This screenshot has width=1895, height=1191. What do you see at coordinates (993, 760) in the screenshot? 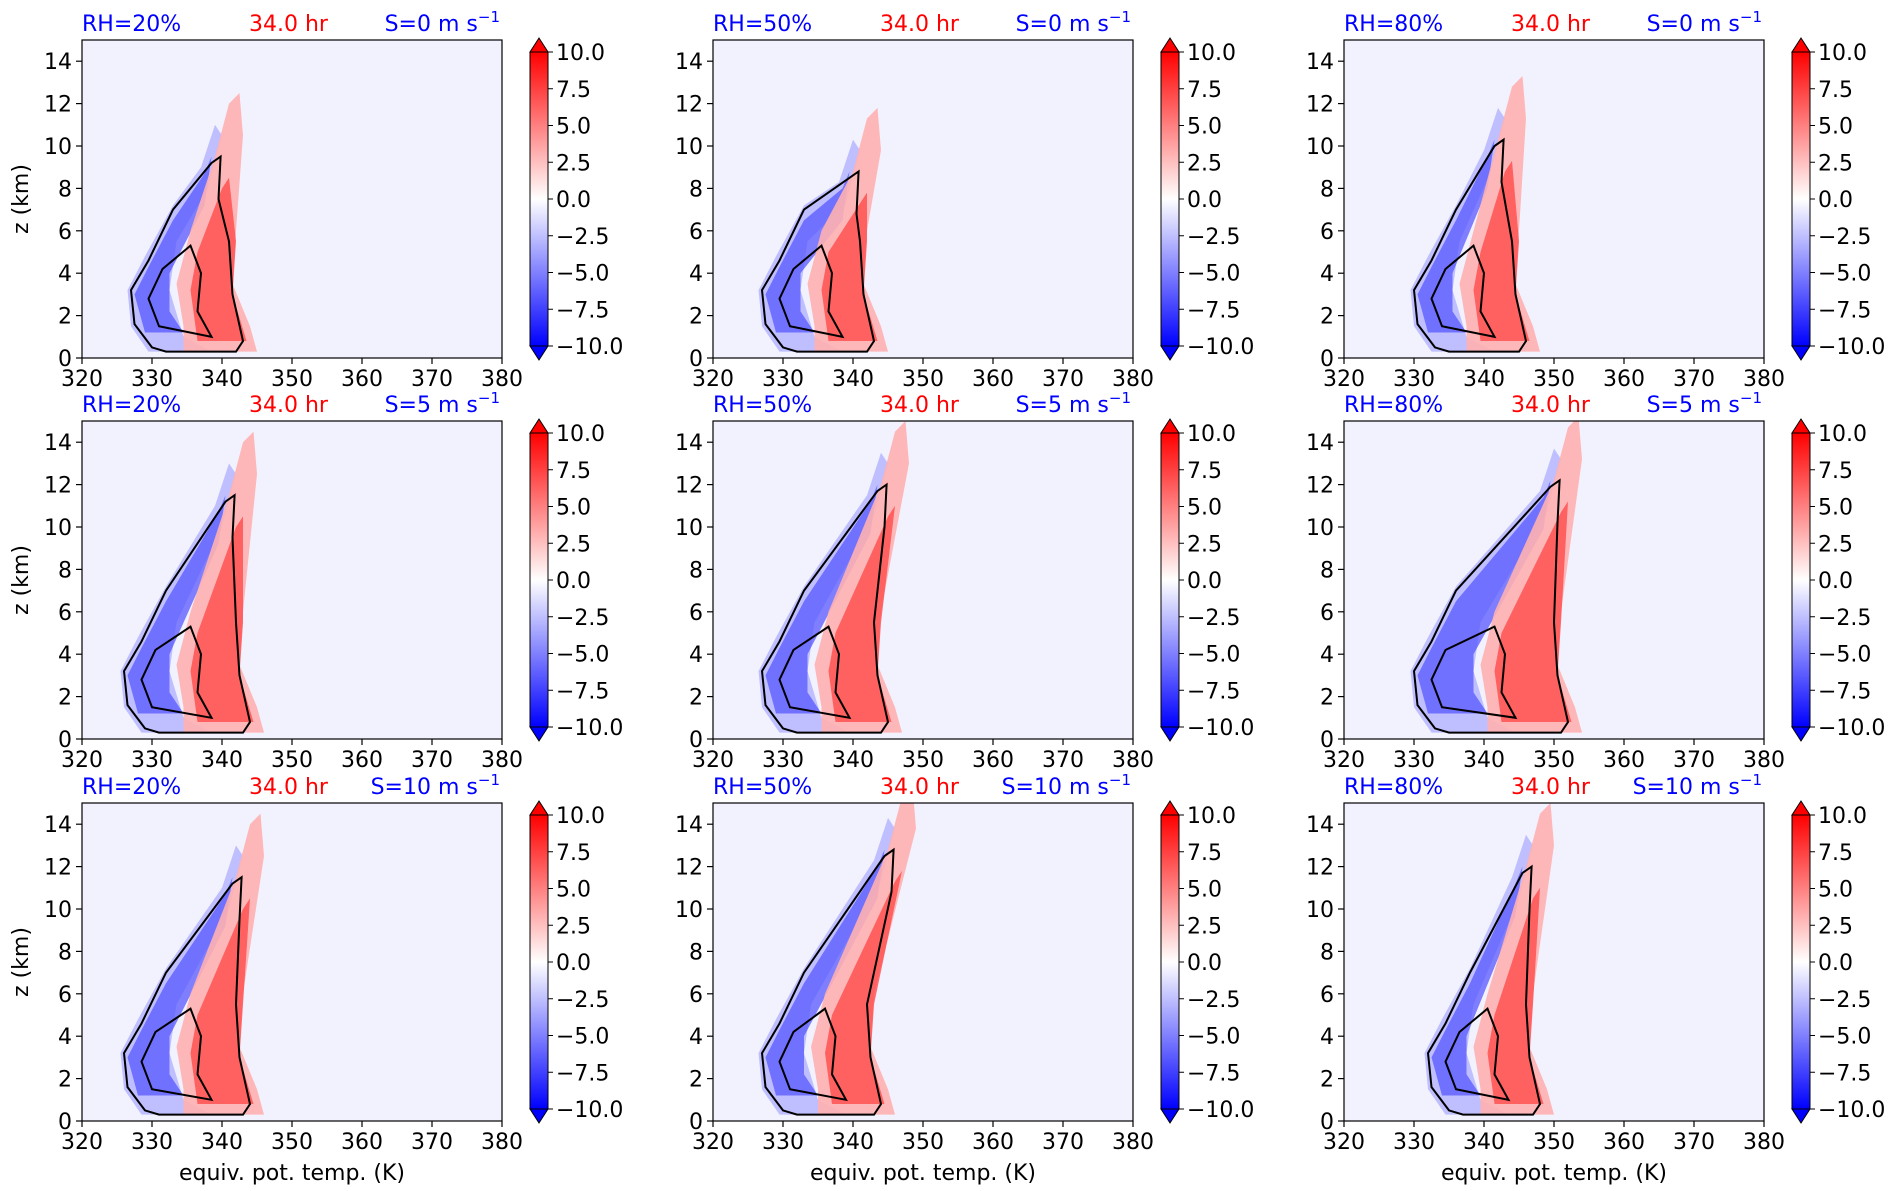
I see `x-tick-label: 360` at bounding box center [993, 760].